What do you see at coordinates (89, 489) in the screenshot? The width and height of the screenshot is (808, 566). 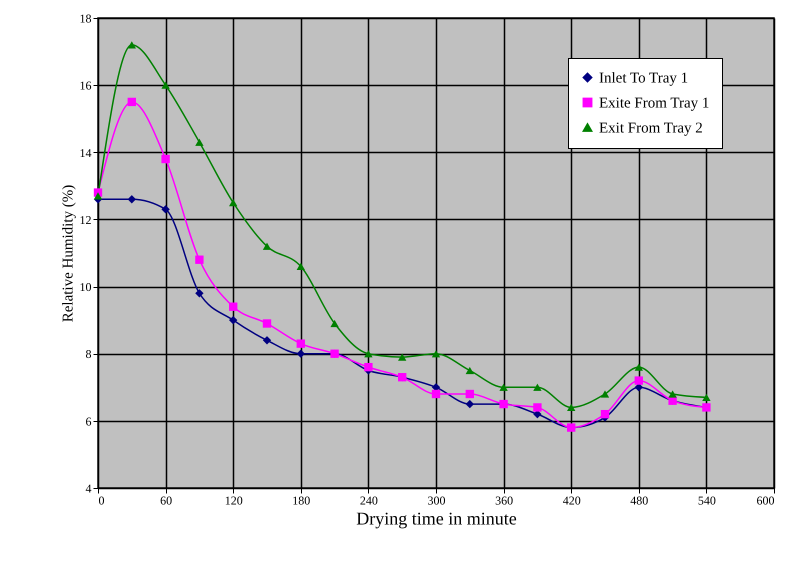 I see `y-tick-label: 4` at bounding box center [89, 489].